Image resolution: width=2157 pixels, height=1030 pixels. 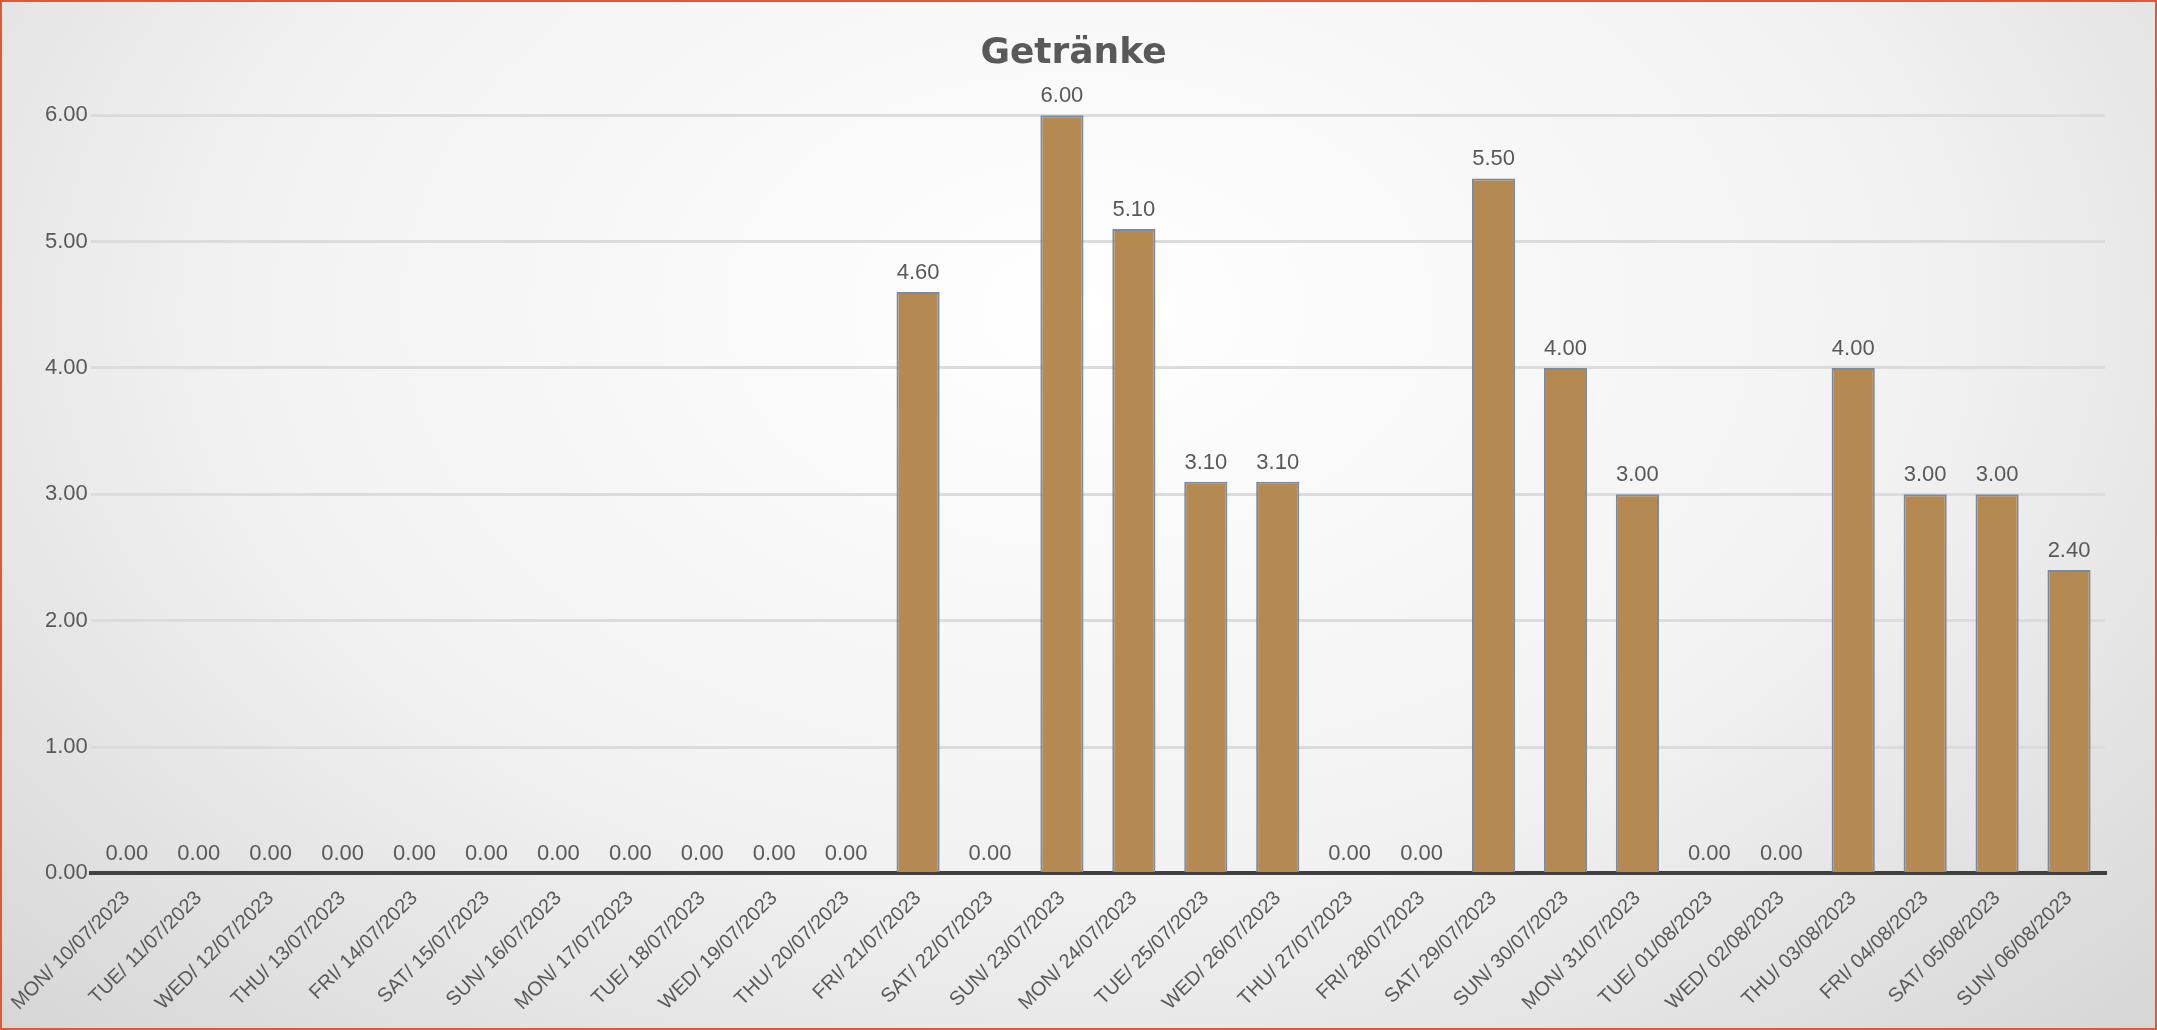 What do you see at coordinates (1073, 50) in the screenshot?
I see `chart-title: Getränke` at bounding box center [1073, 50].